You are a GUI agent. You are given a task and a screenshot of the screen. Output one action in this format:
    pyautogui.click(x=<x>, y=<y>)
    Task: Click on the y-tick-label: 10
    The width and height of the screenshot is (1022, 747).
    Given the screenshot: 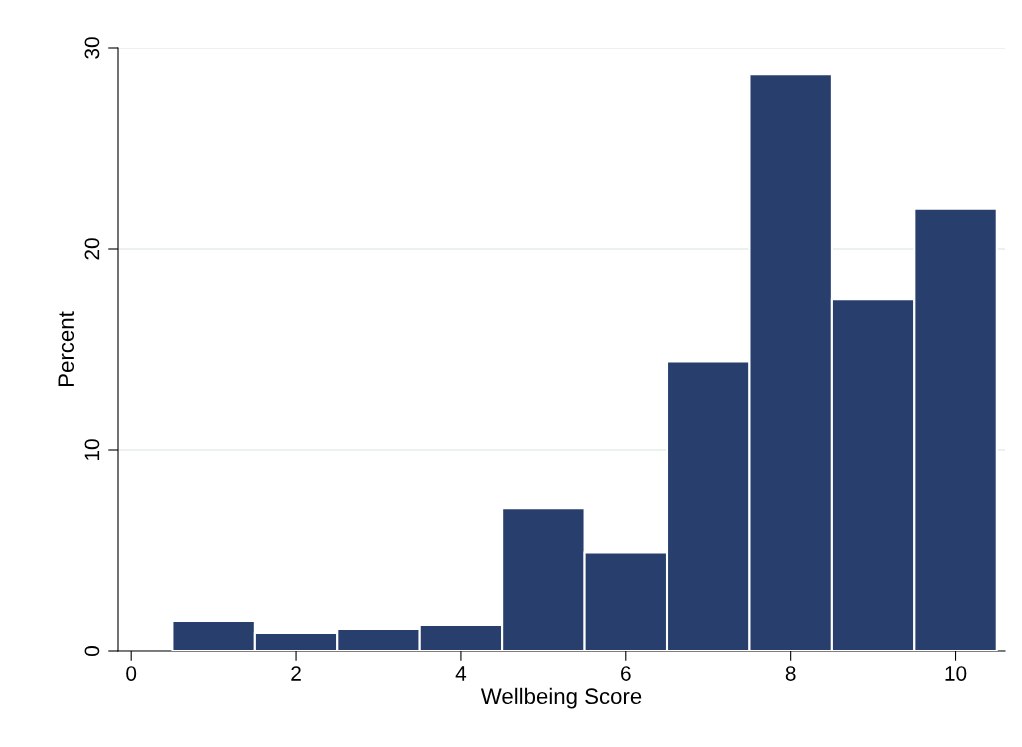 What is the action you would take?
    pyautogui.click(x=92, y=449)
    